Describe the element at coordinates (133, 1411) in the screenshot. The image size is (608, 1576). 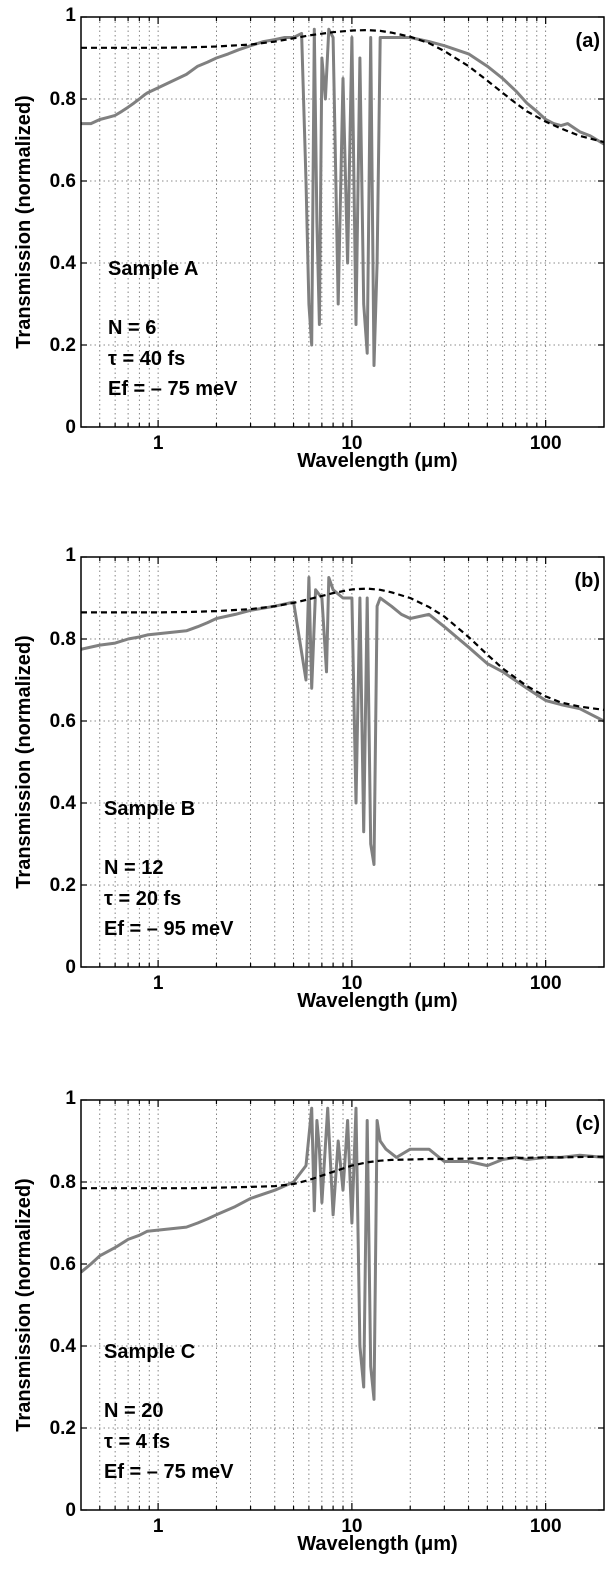
I see `annotation-text: N = 20` at that location.